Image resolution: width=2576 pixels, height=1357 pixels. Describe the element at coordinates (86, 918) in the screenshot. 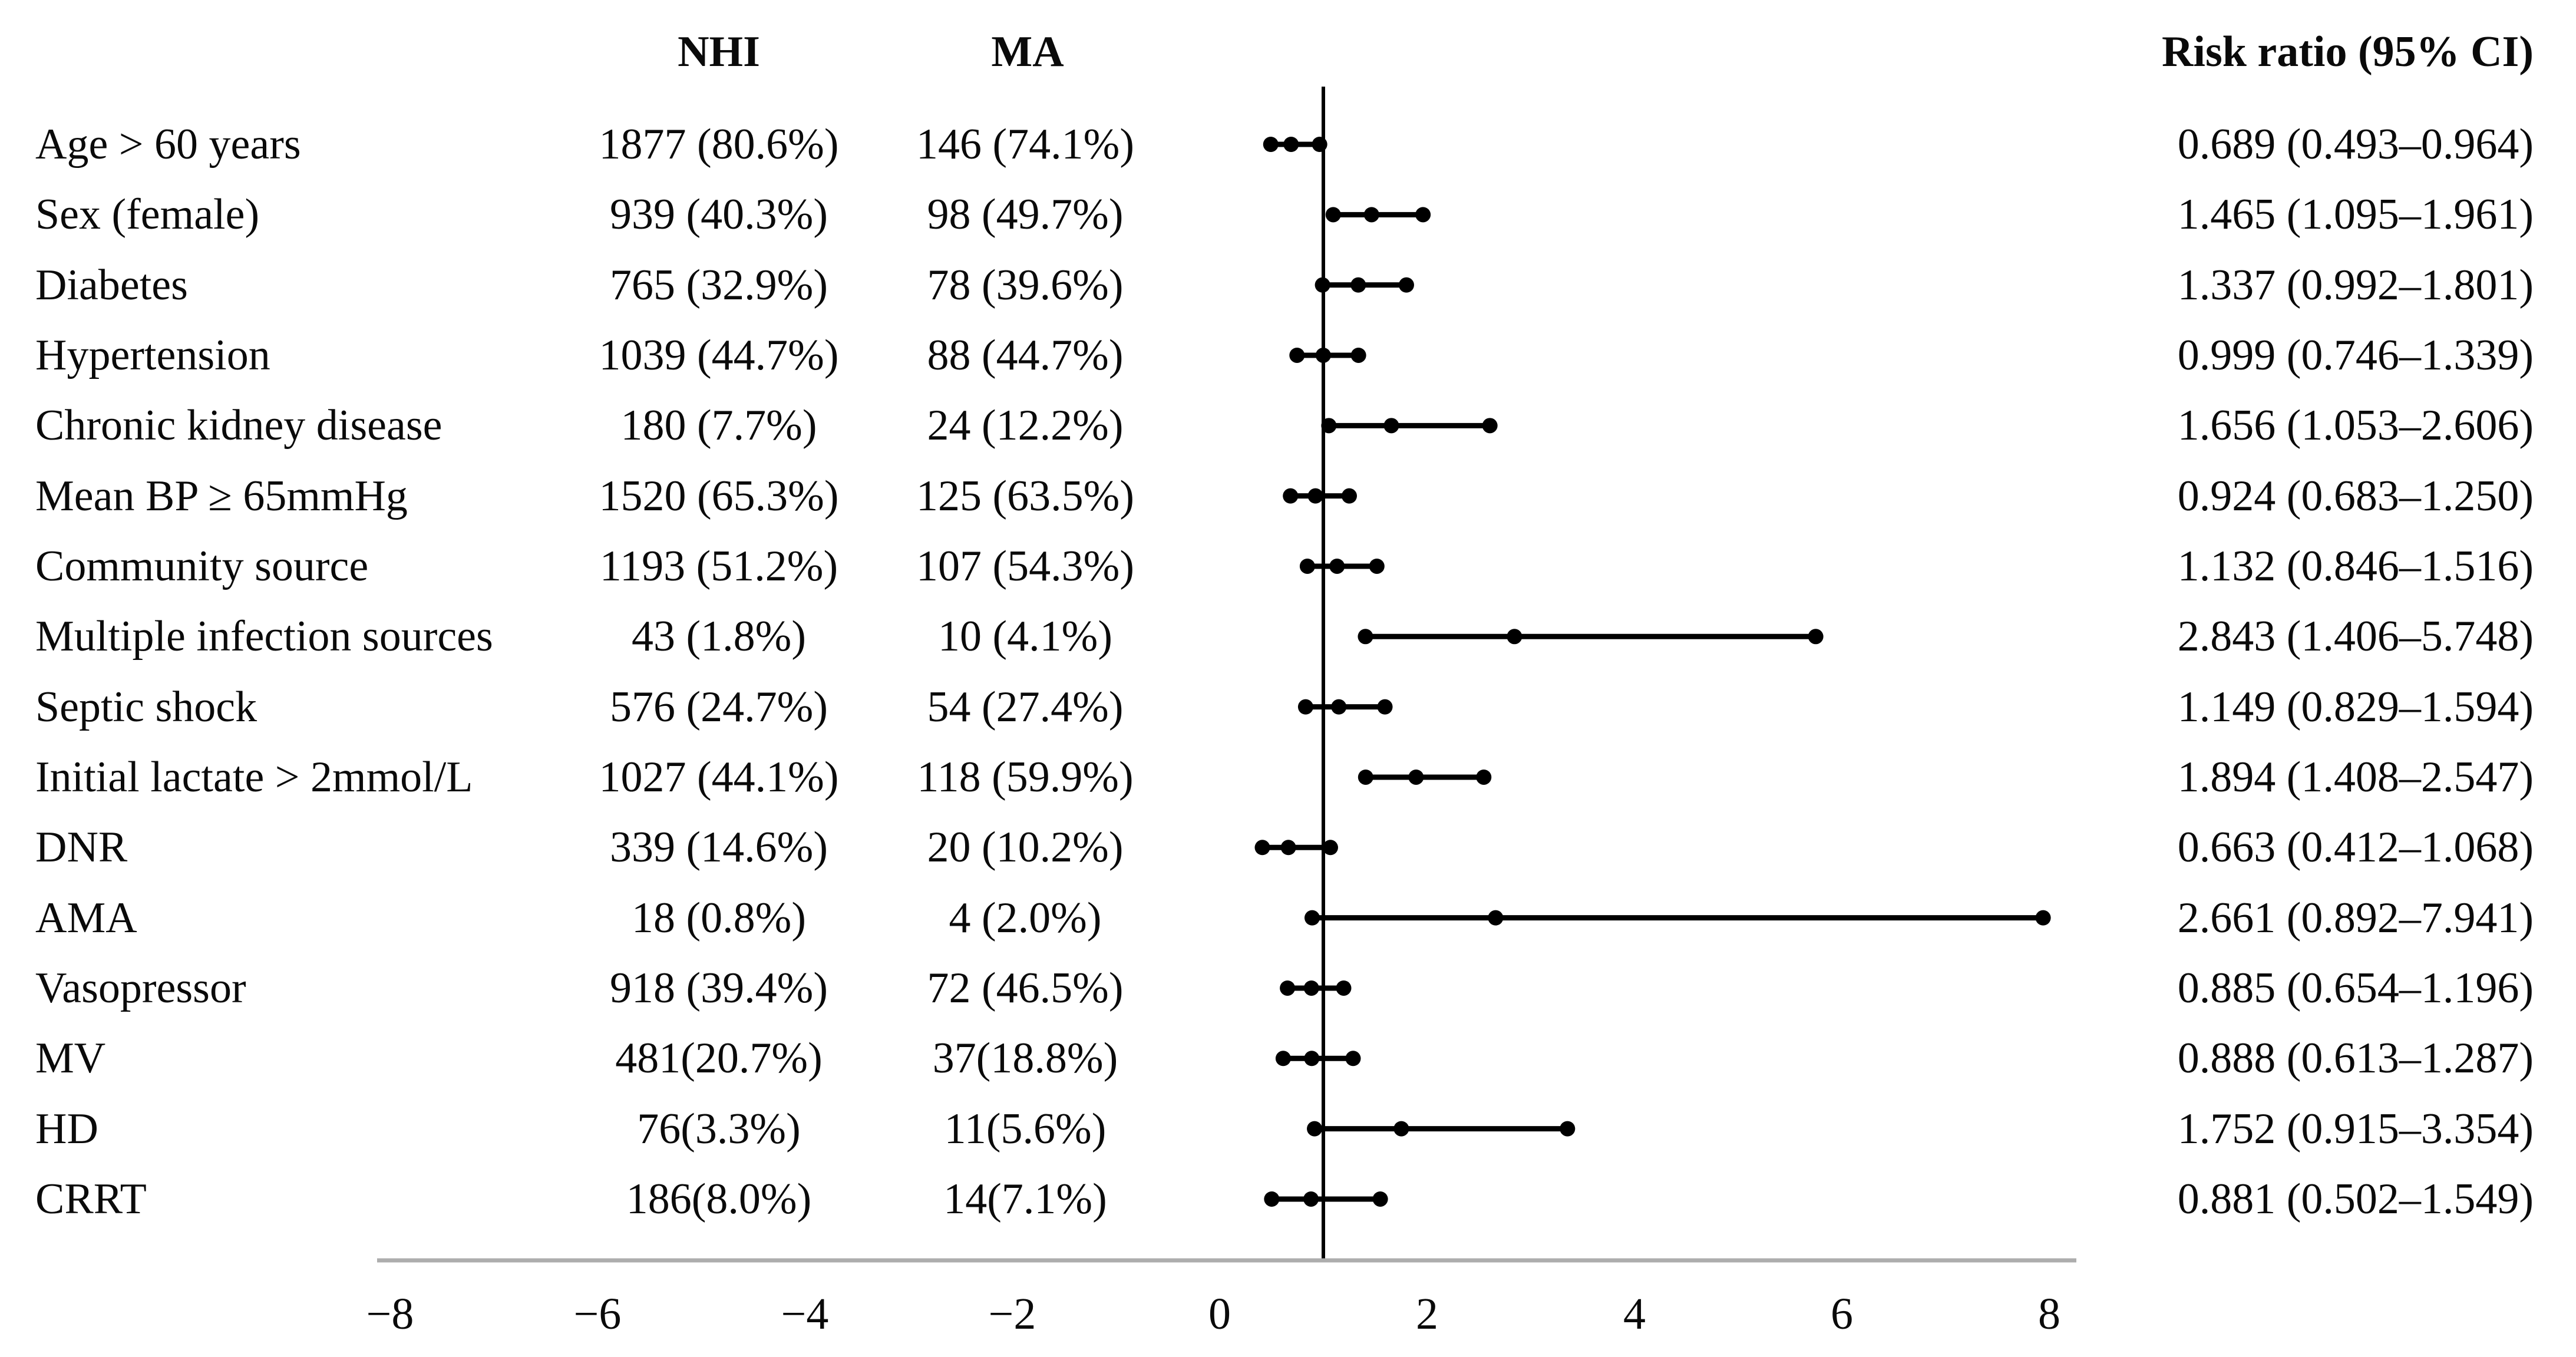

I see `row-label: AMA` at that location.